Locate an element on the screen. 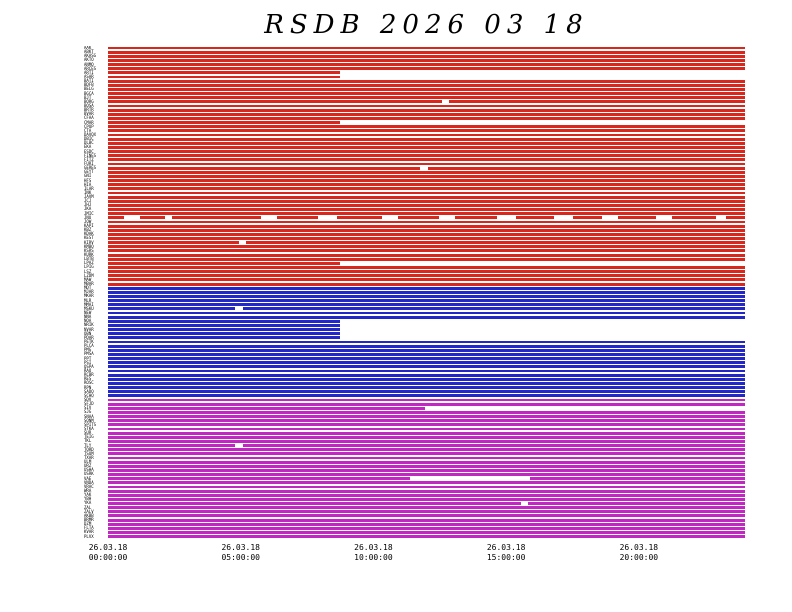  row-label: FURI is located at coordinates (89, 163).